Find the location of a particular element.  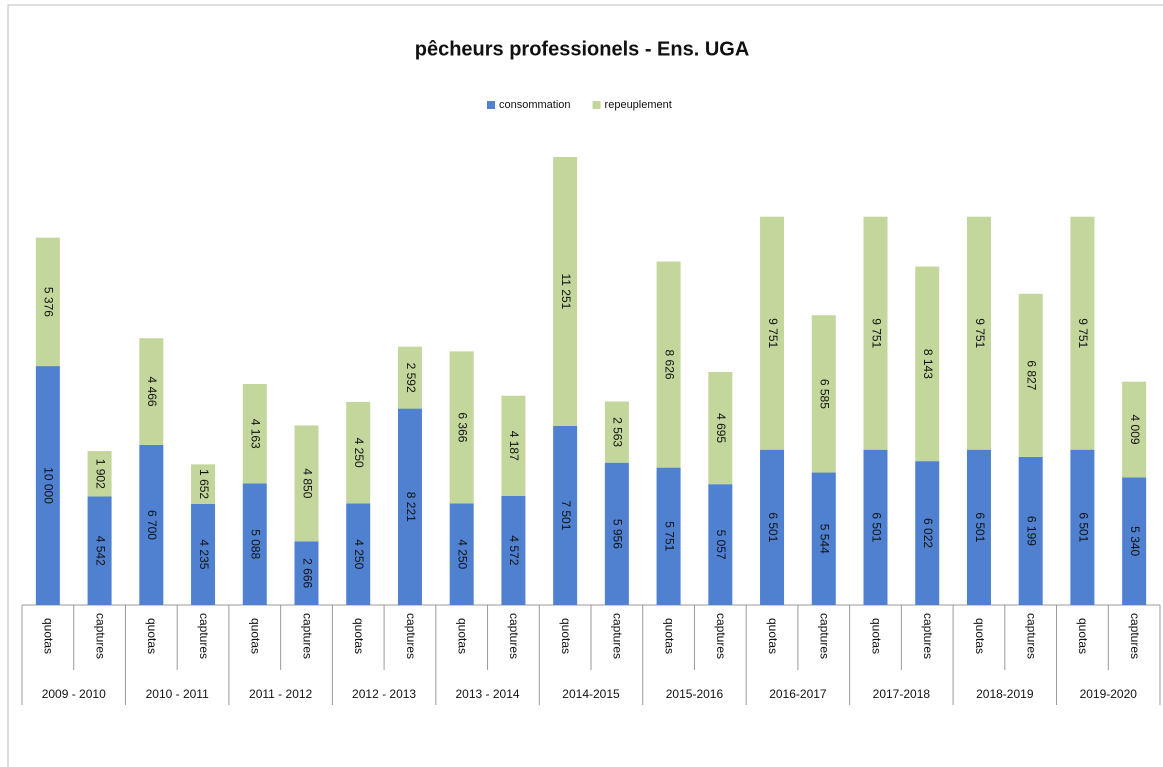

group-label: 2018-2019 is located at coordinates (1005, 694).